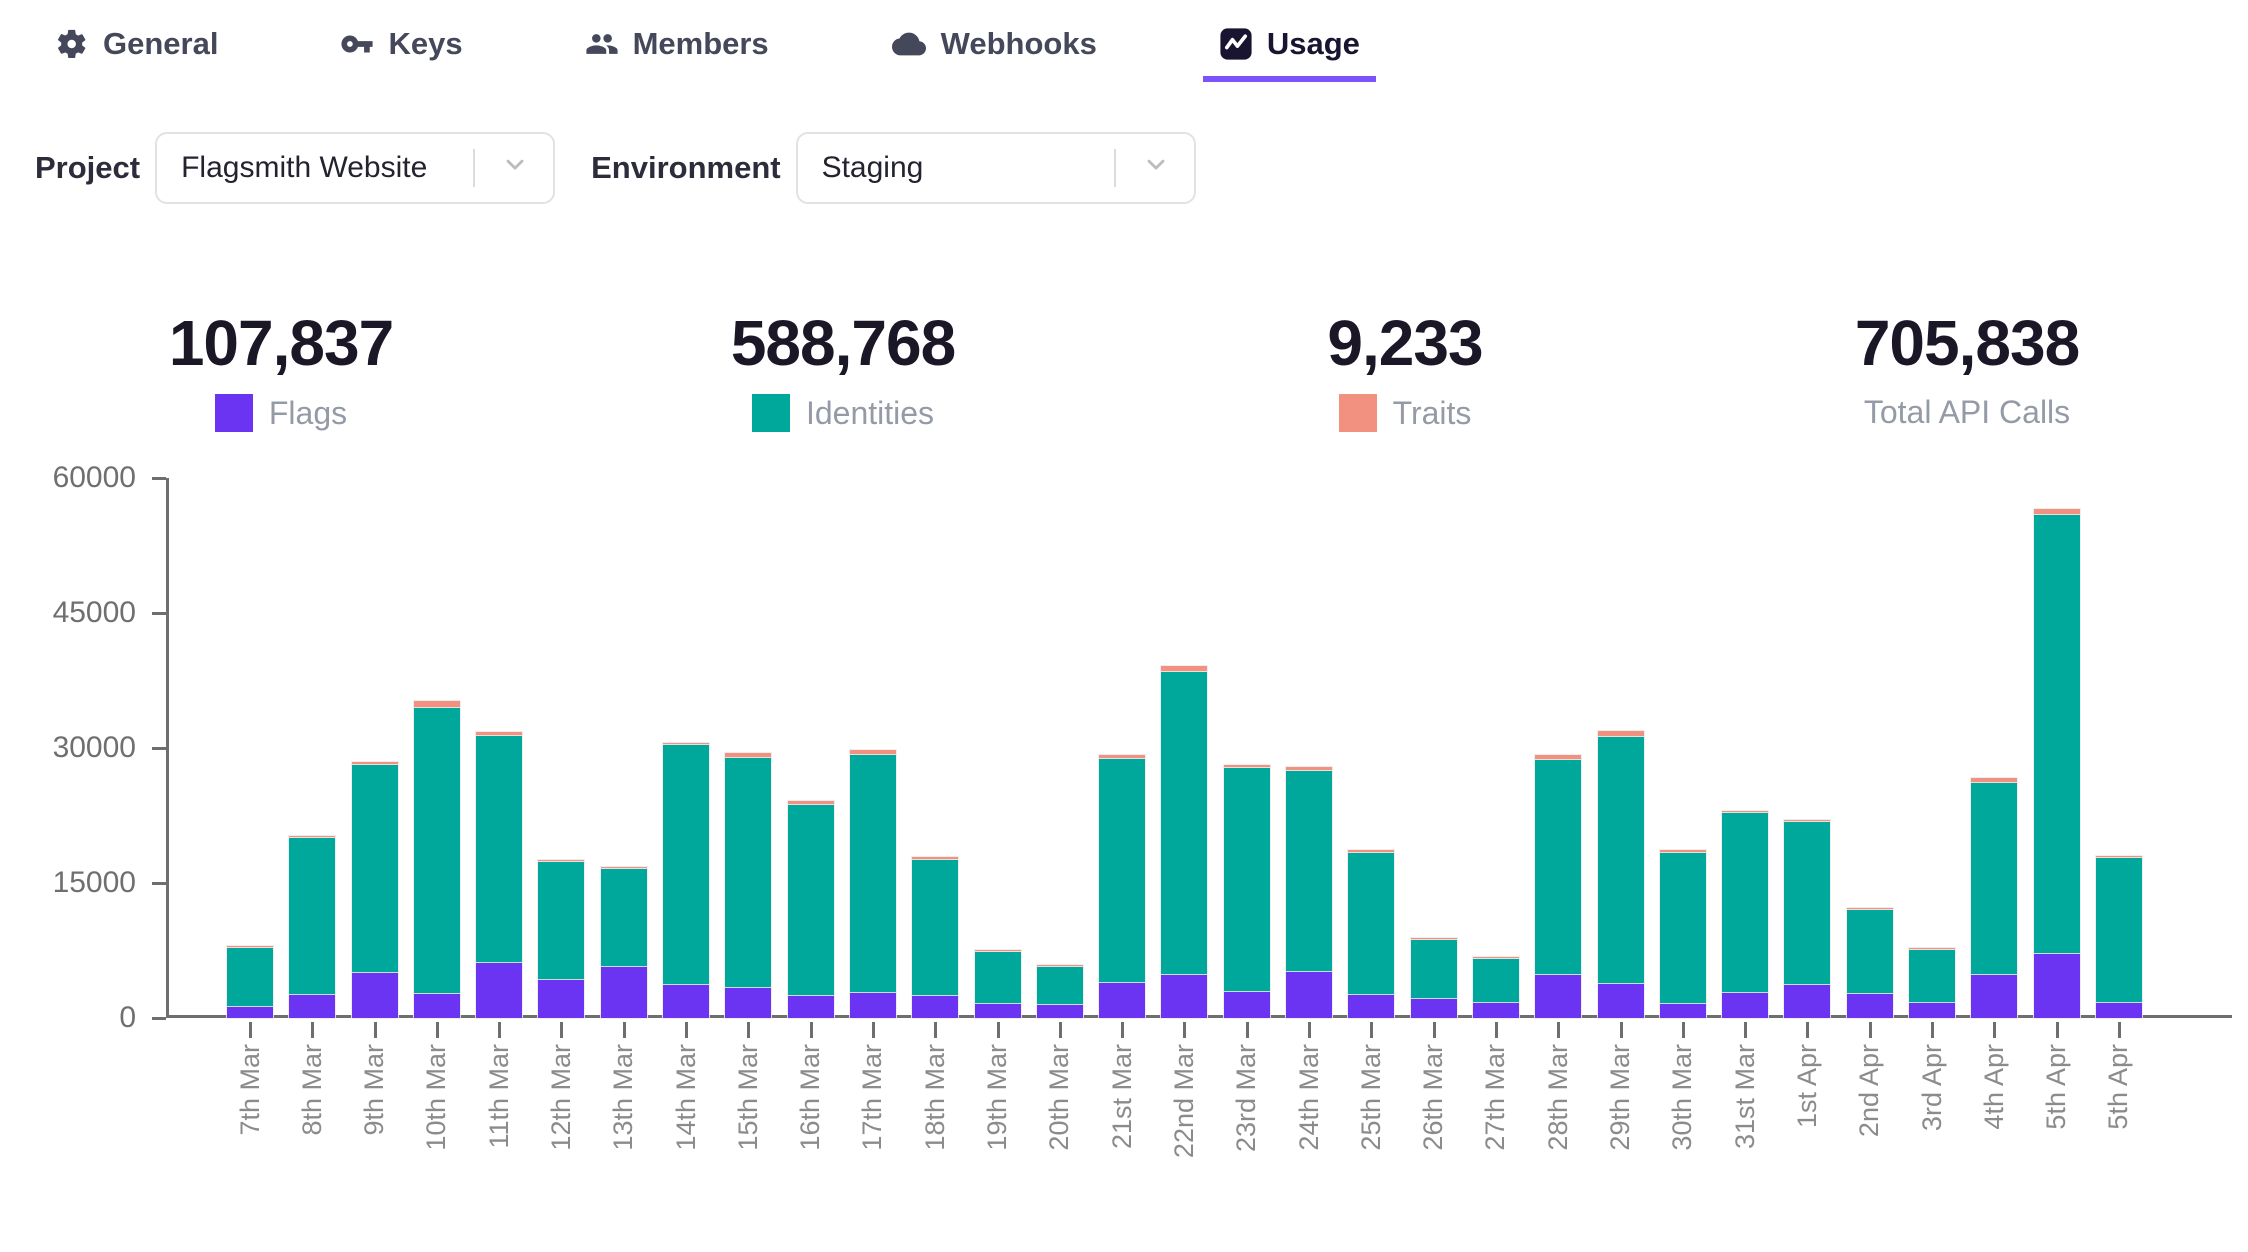 This screenshot has height=1252, width=2248. I want to click on x-label-slot: 20th Mar, so click(1060, 1097).